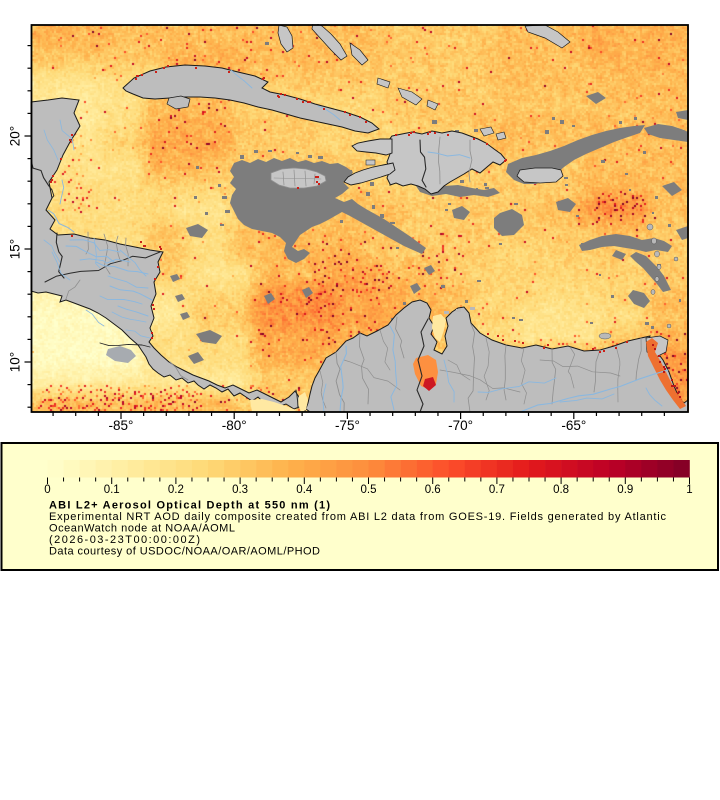 Image resolution: width=720 pixels, height=800 pixels. What do you see at coordinates (15, 136) in the screenshot?
I see `svg-text: 20°` at bounding box center [15, 136].